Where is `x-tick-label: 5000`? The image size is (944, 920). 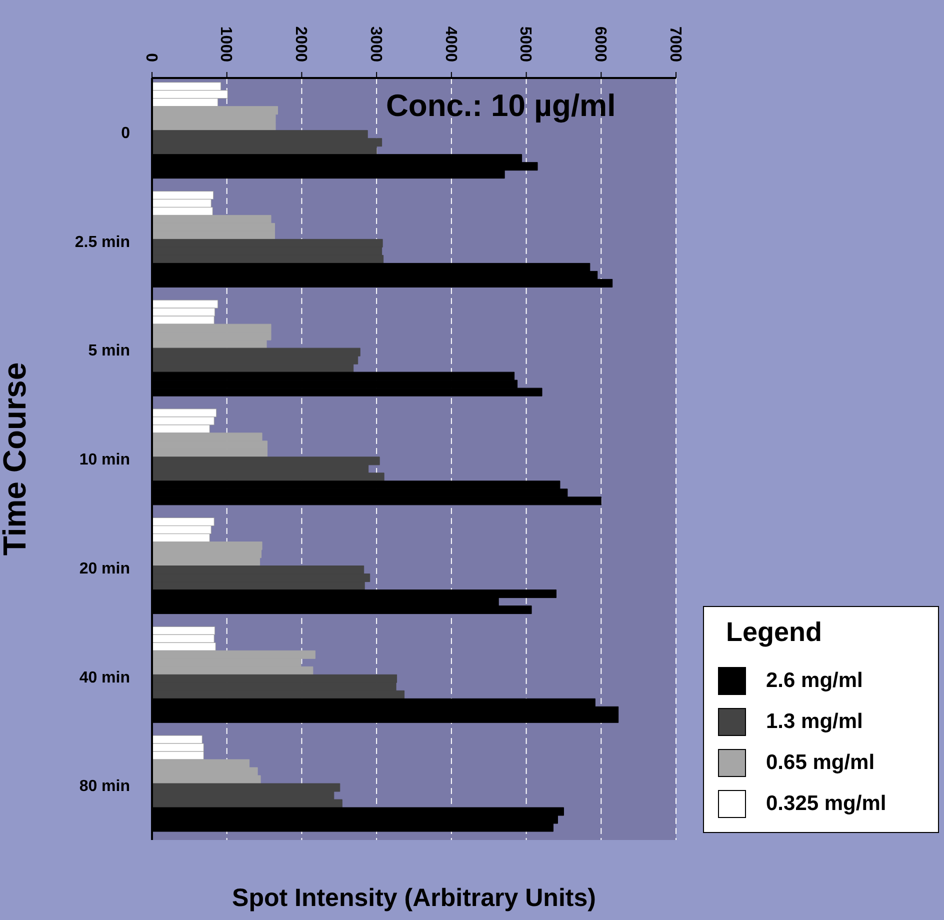
x-tick-label: 5000 is located at coordinates (525, 44).